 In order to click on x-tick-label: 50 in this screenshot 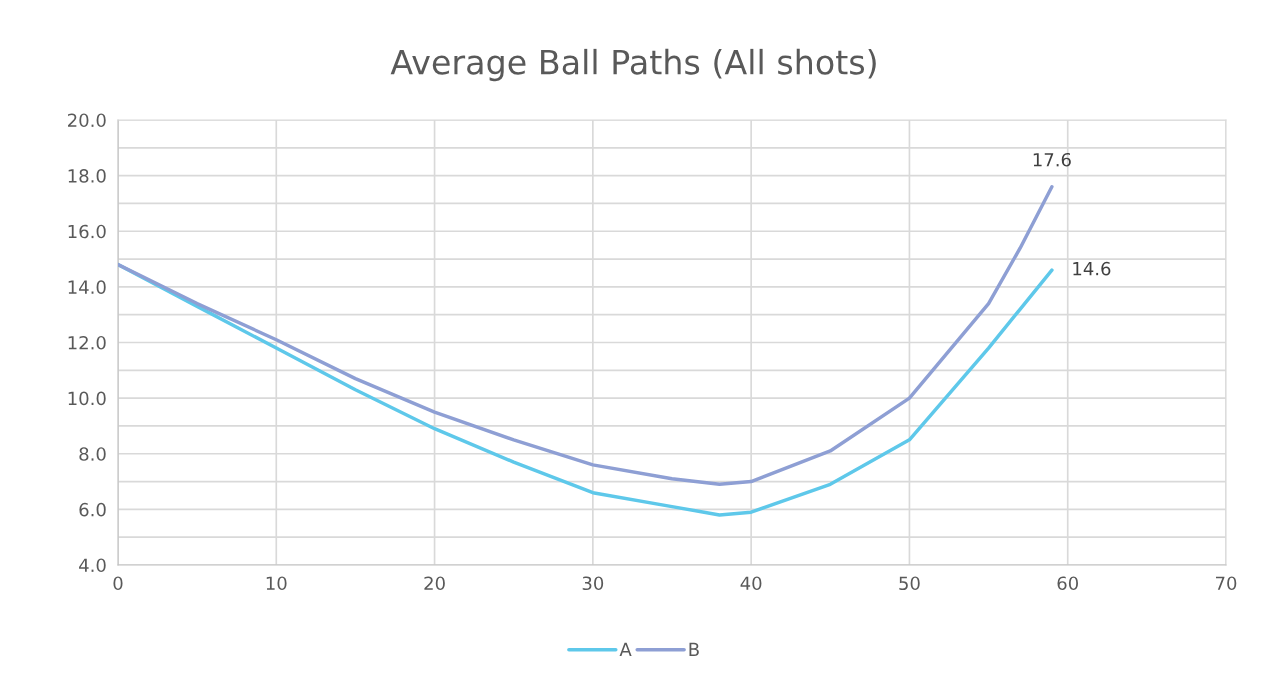, I will do `click(909, 583)`.